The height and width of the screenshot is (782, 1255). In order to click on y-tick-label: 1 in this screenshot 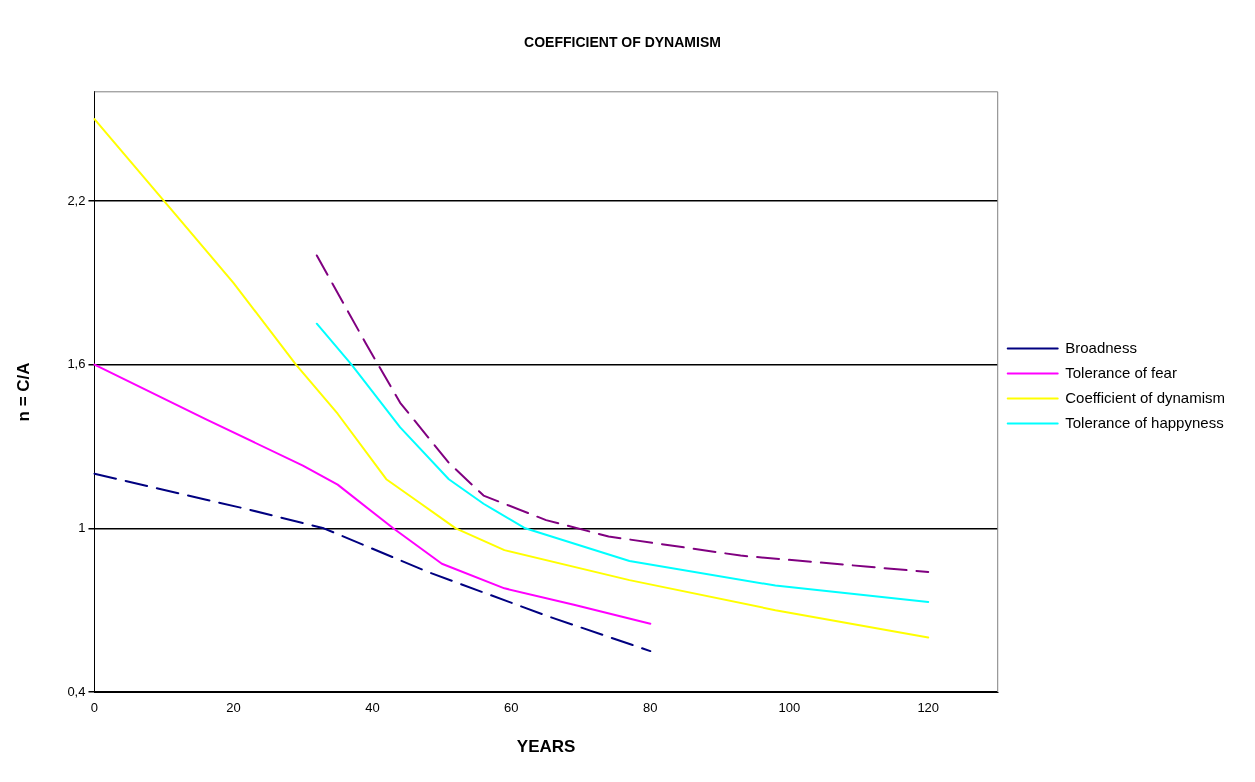, I will do `click(82, 527)`.